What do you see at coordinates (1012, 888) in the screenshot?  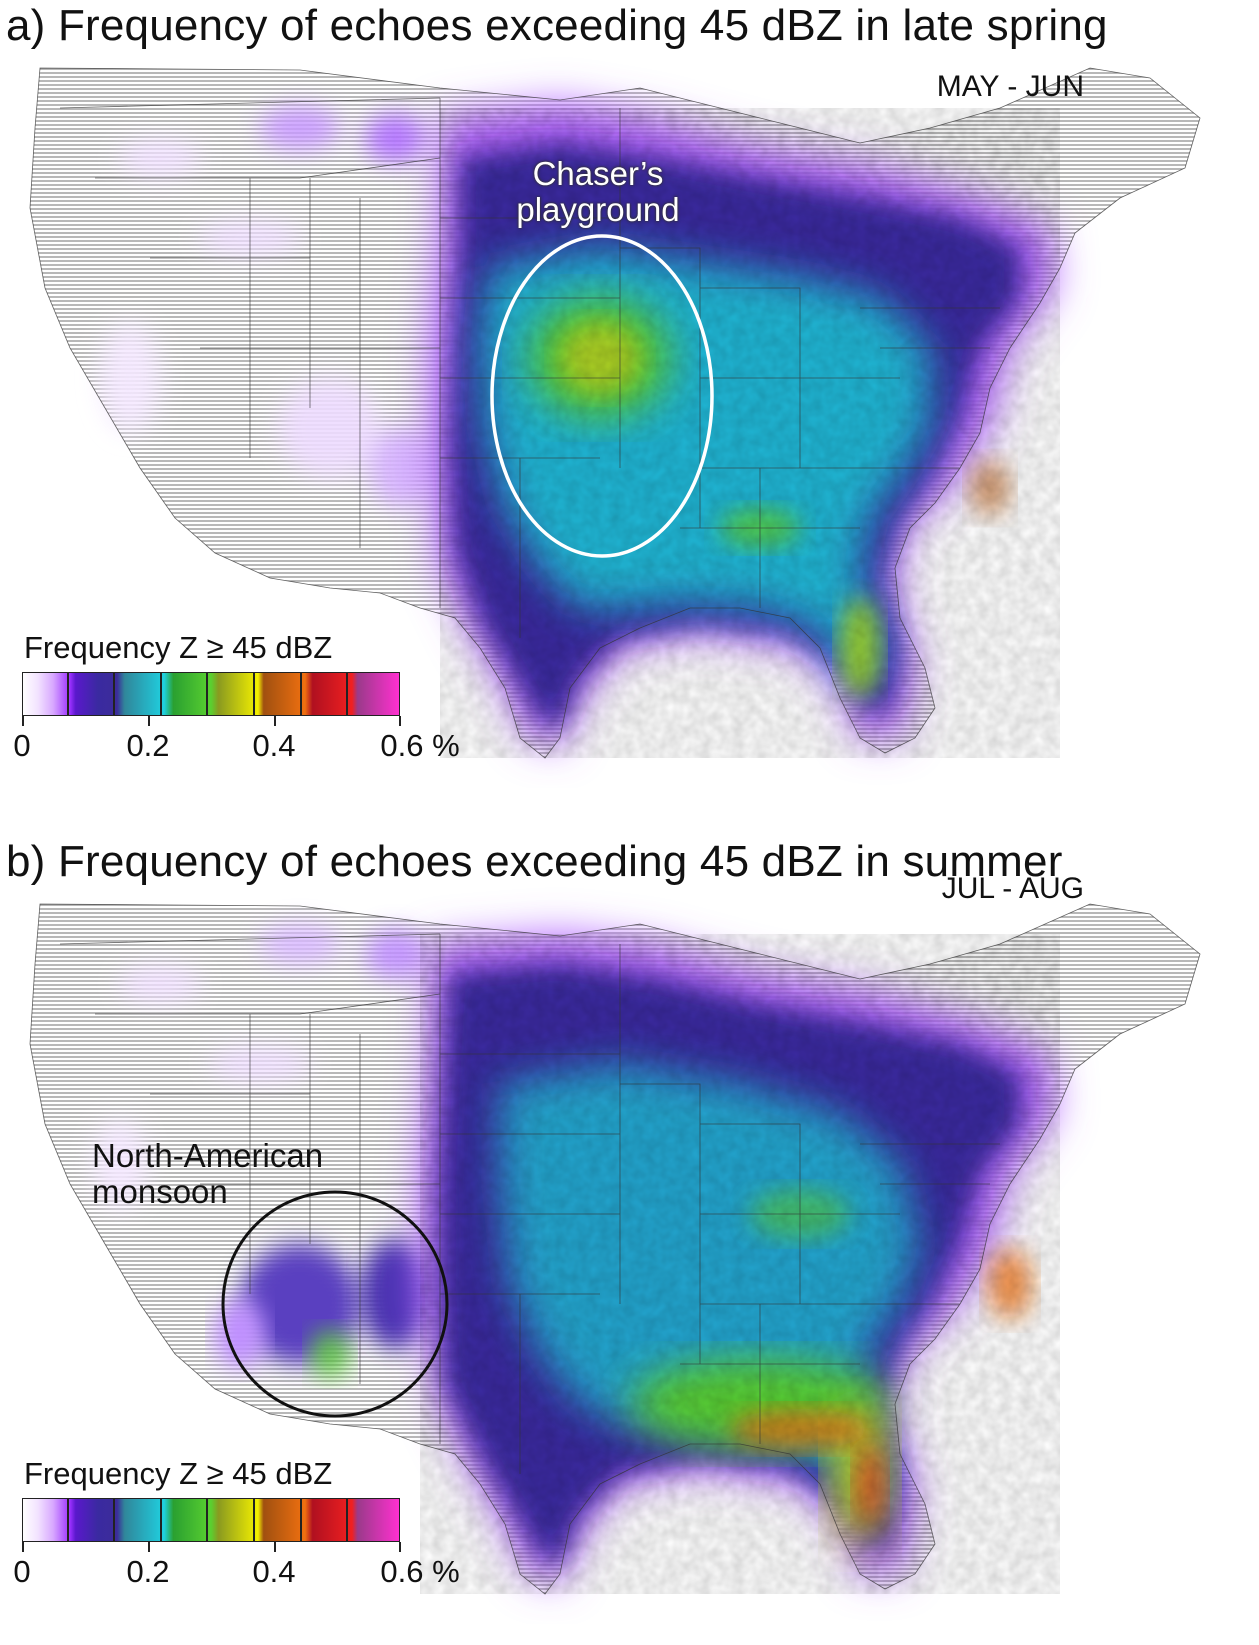 I see `period-label: JUL - AUG` at bounding box center [1012, 888].